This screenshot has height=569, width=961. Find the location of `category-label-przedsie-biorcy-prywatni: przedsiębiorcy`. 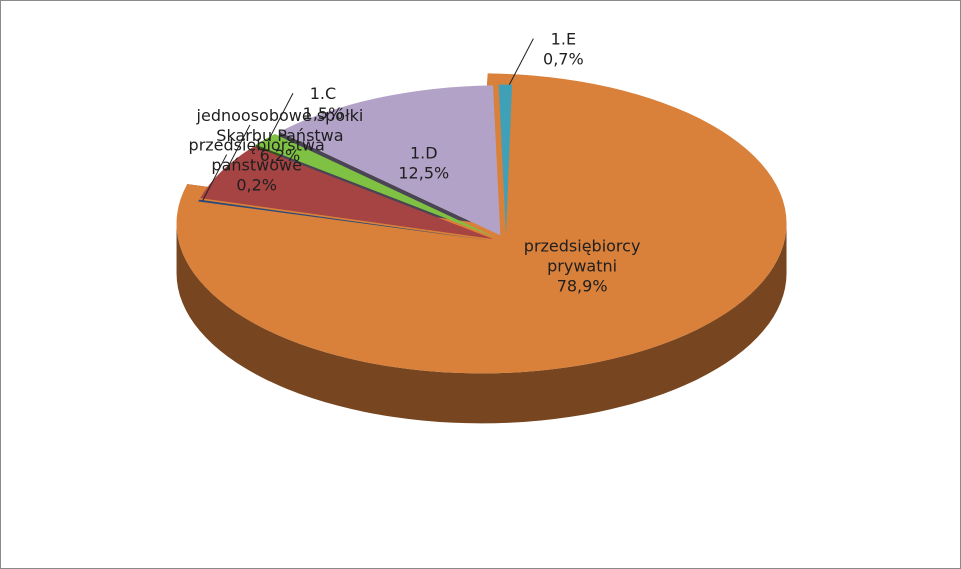

category-label-przedsie-biorcy-prywatni: przedsiębiorcy is located at coordinates (582, 245).